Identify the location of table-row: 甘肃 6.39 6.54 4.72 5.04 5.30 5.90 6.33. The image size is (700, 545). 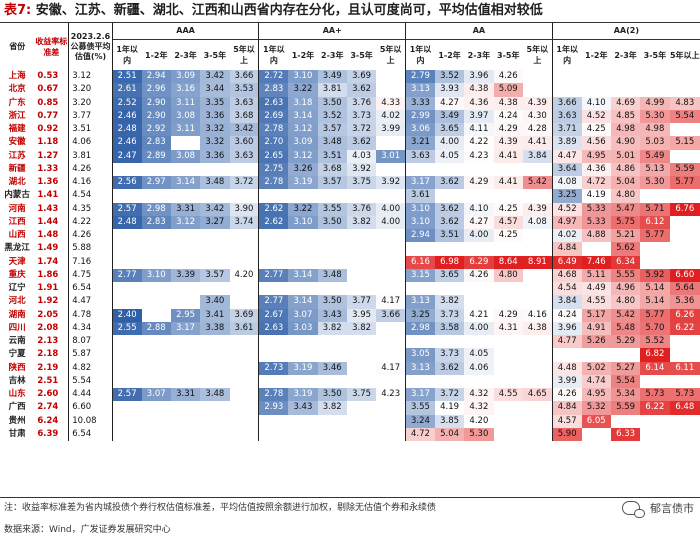
(350, 434).